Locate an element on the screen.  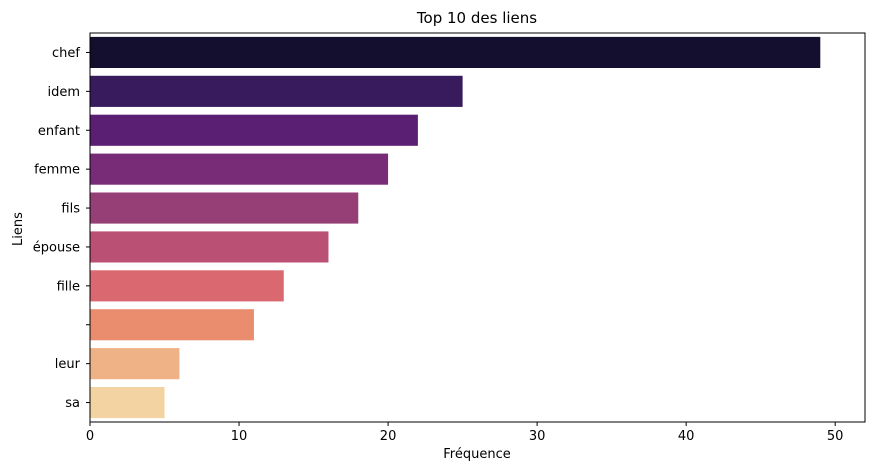
y-tick-label: fille is located at coordinates (68, 286).